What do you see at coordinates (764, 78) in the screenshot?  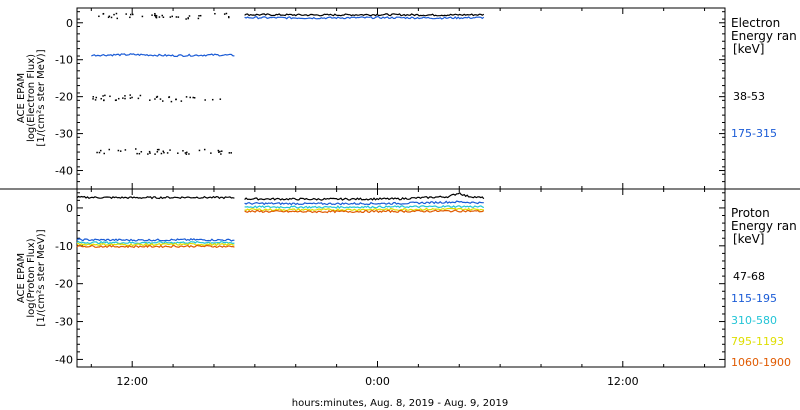 I see `electron-legend: Electron Energy ran [keV] 38-53 175-315` at bounding box center [764, 78].